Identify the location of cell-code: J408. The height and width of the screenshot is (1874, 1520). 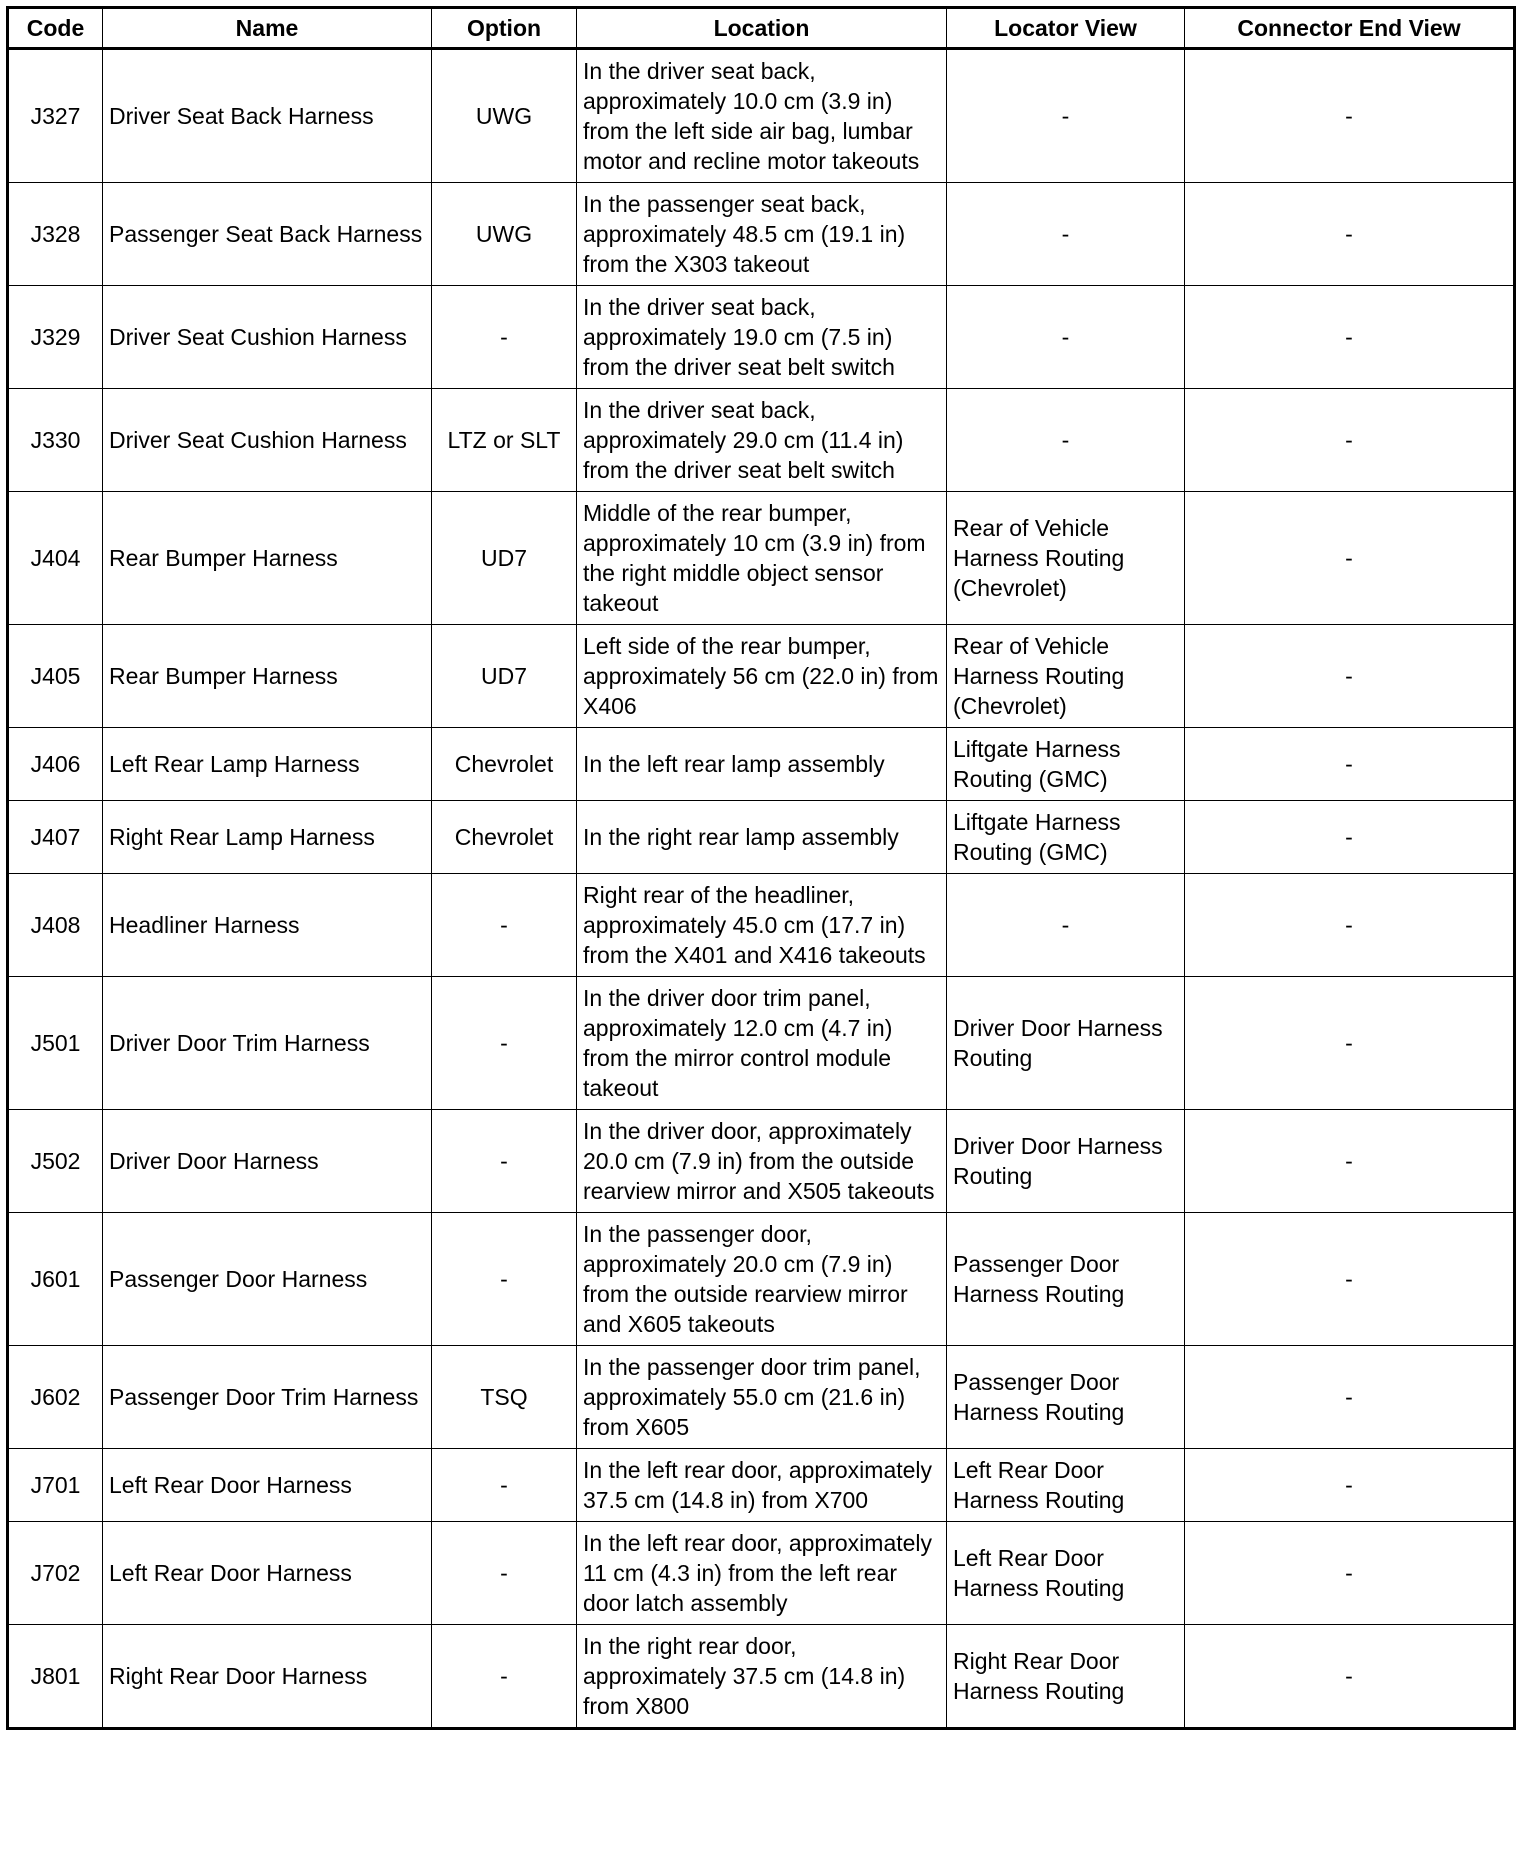
(55, 925).